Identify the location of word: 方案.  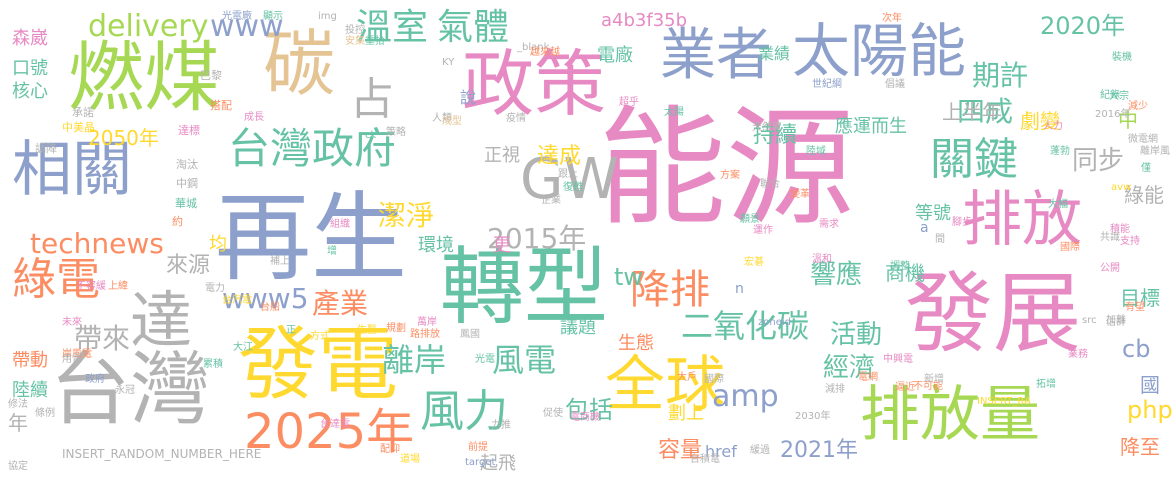
(730, 175).